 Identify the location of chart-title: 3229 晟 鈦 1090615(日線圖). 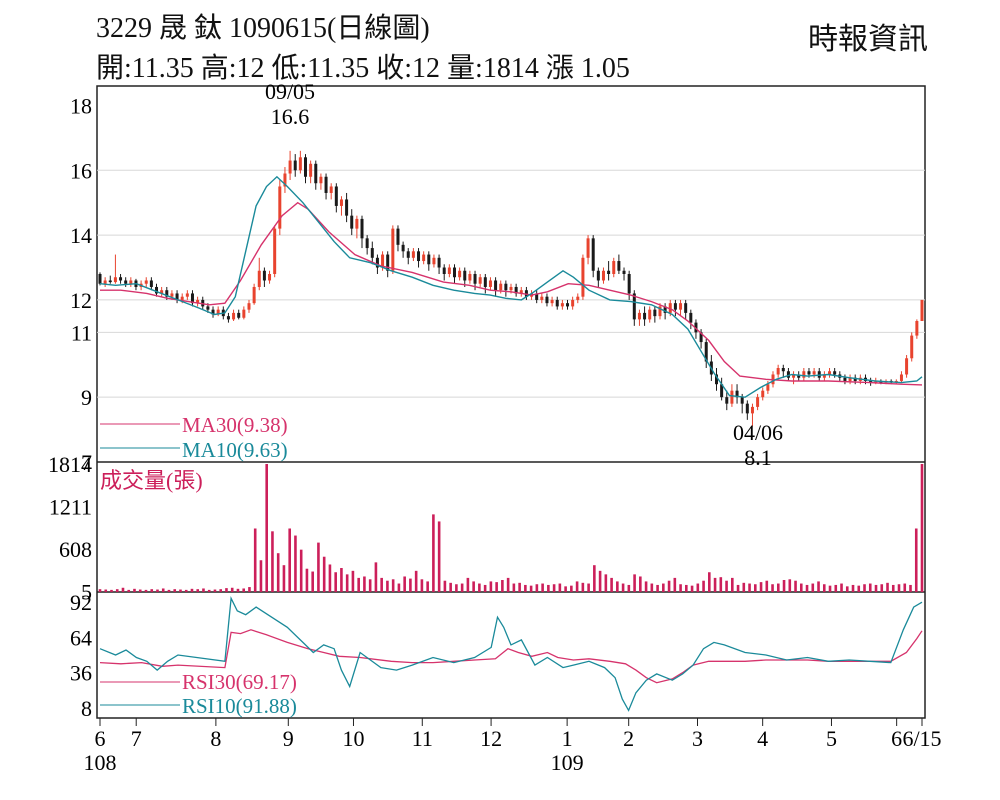
(263, 28).